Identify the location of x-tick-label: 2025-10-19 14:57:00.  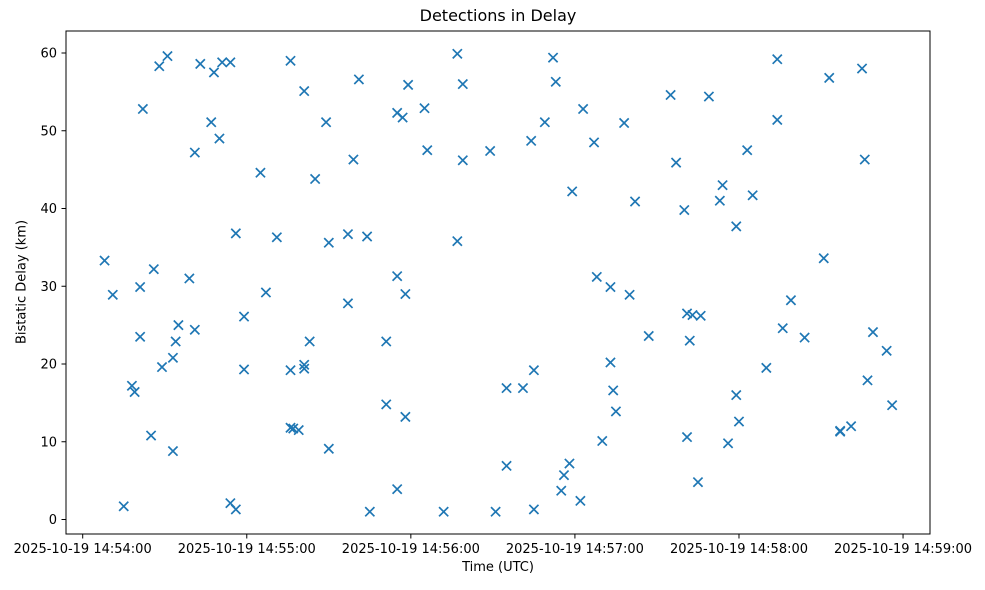
(575, 549).